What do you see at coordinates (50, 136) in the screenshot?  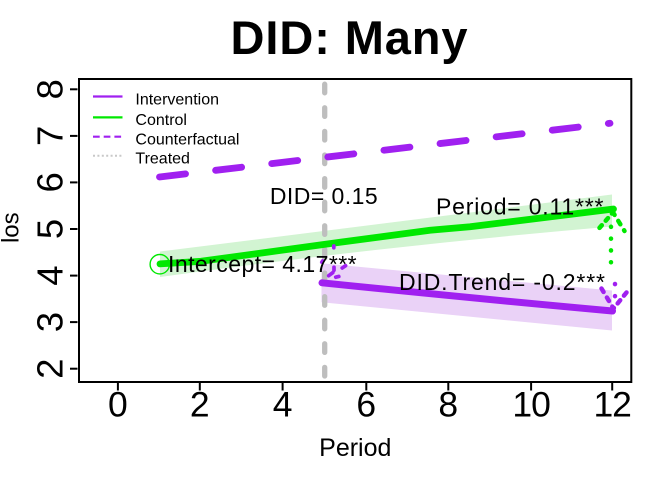 I see `svg-text: 7` at bounding box center [50, 136].